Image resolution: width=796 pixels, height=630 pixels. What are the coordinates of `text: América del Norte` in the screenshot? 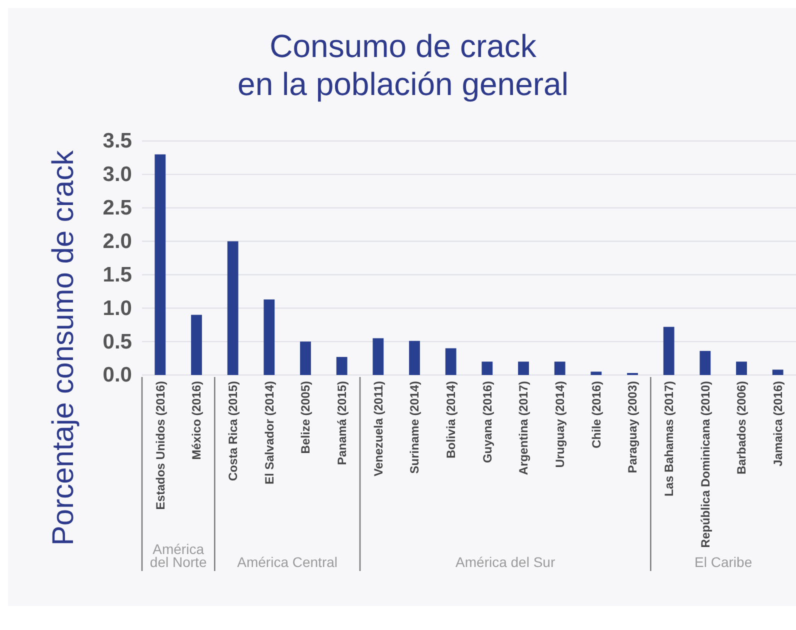 It's located at (178, 555).